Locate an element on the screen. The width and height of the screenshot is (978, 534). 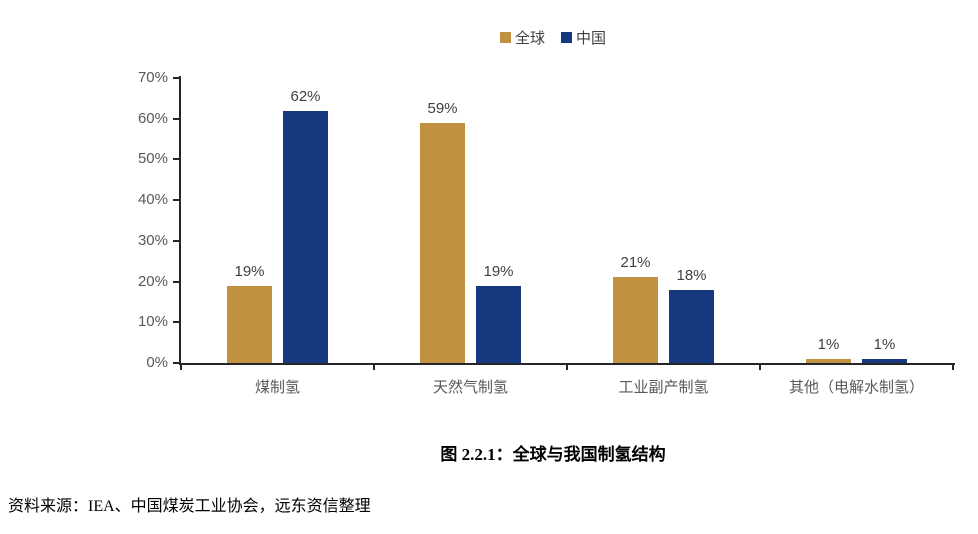
bar-value-label: 18% is located at coordinates (691, 275).